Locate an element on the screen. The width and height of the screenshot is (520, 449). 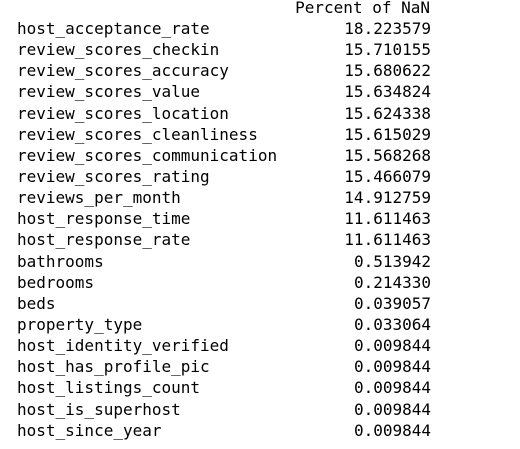
row-index: host_since_year is located at coordinates (89, 430).